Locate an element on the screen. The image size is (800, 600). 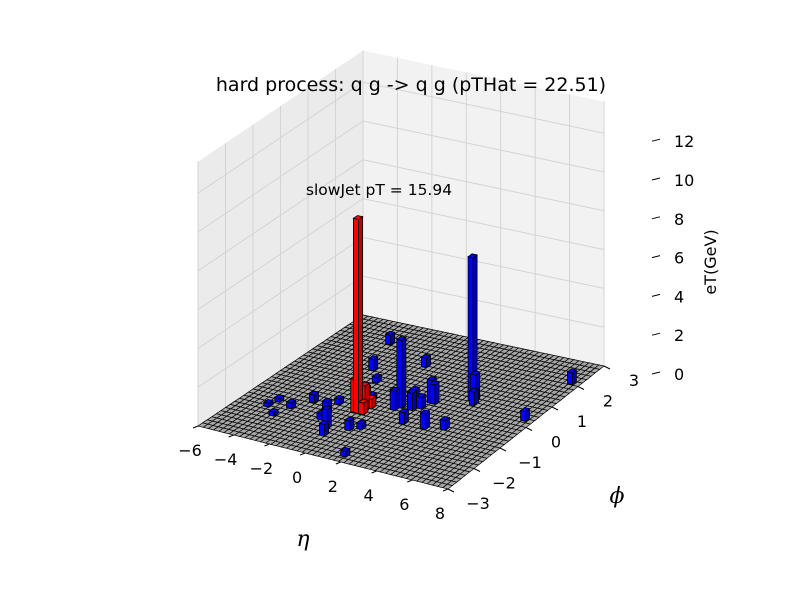
y-tick-label: −3 is located at coordinates (478, 503).